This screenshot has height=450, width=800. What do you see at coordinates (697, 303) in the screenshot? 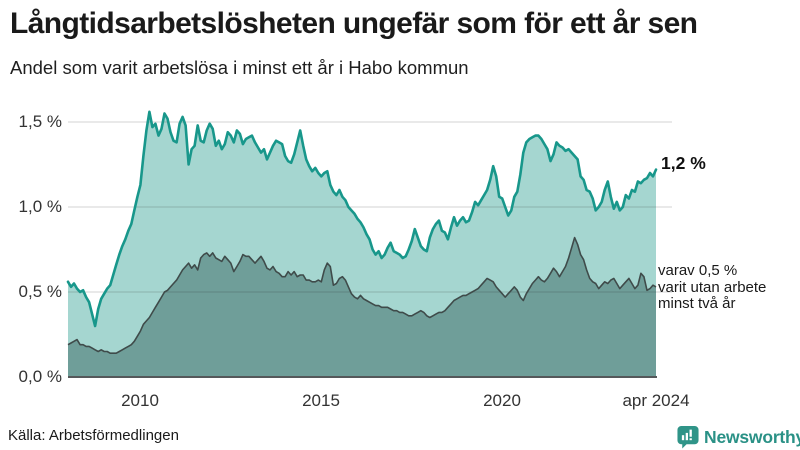
I see `secondary-annotation-line-3: minst två år` at bounding box center [697, 303].